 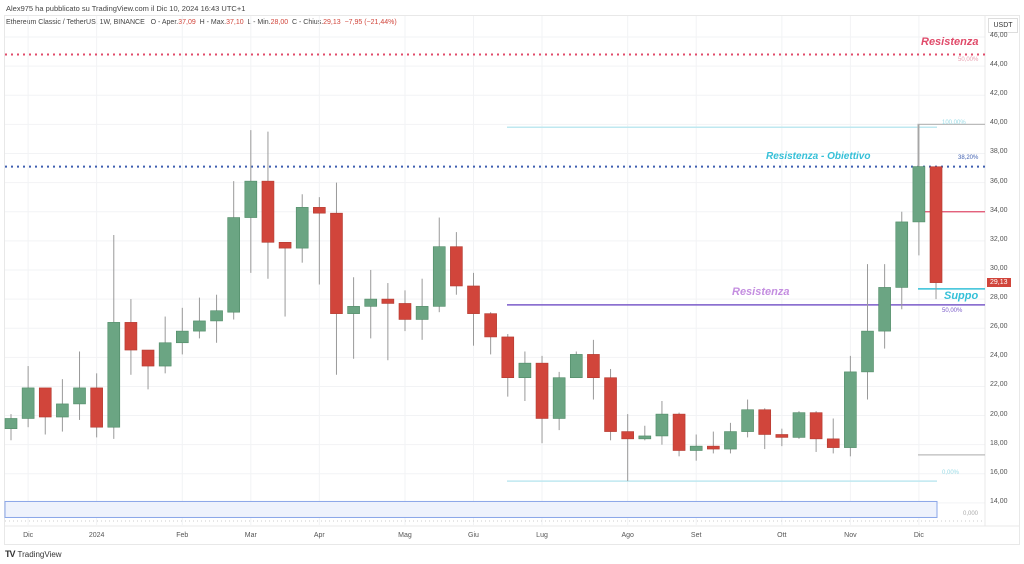 I want to click on high-value: 37,10, so click(x=235, y=22).